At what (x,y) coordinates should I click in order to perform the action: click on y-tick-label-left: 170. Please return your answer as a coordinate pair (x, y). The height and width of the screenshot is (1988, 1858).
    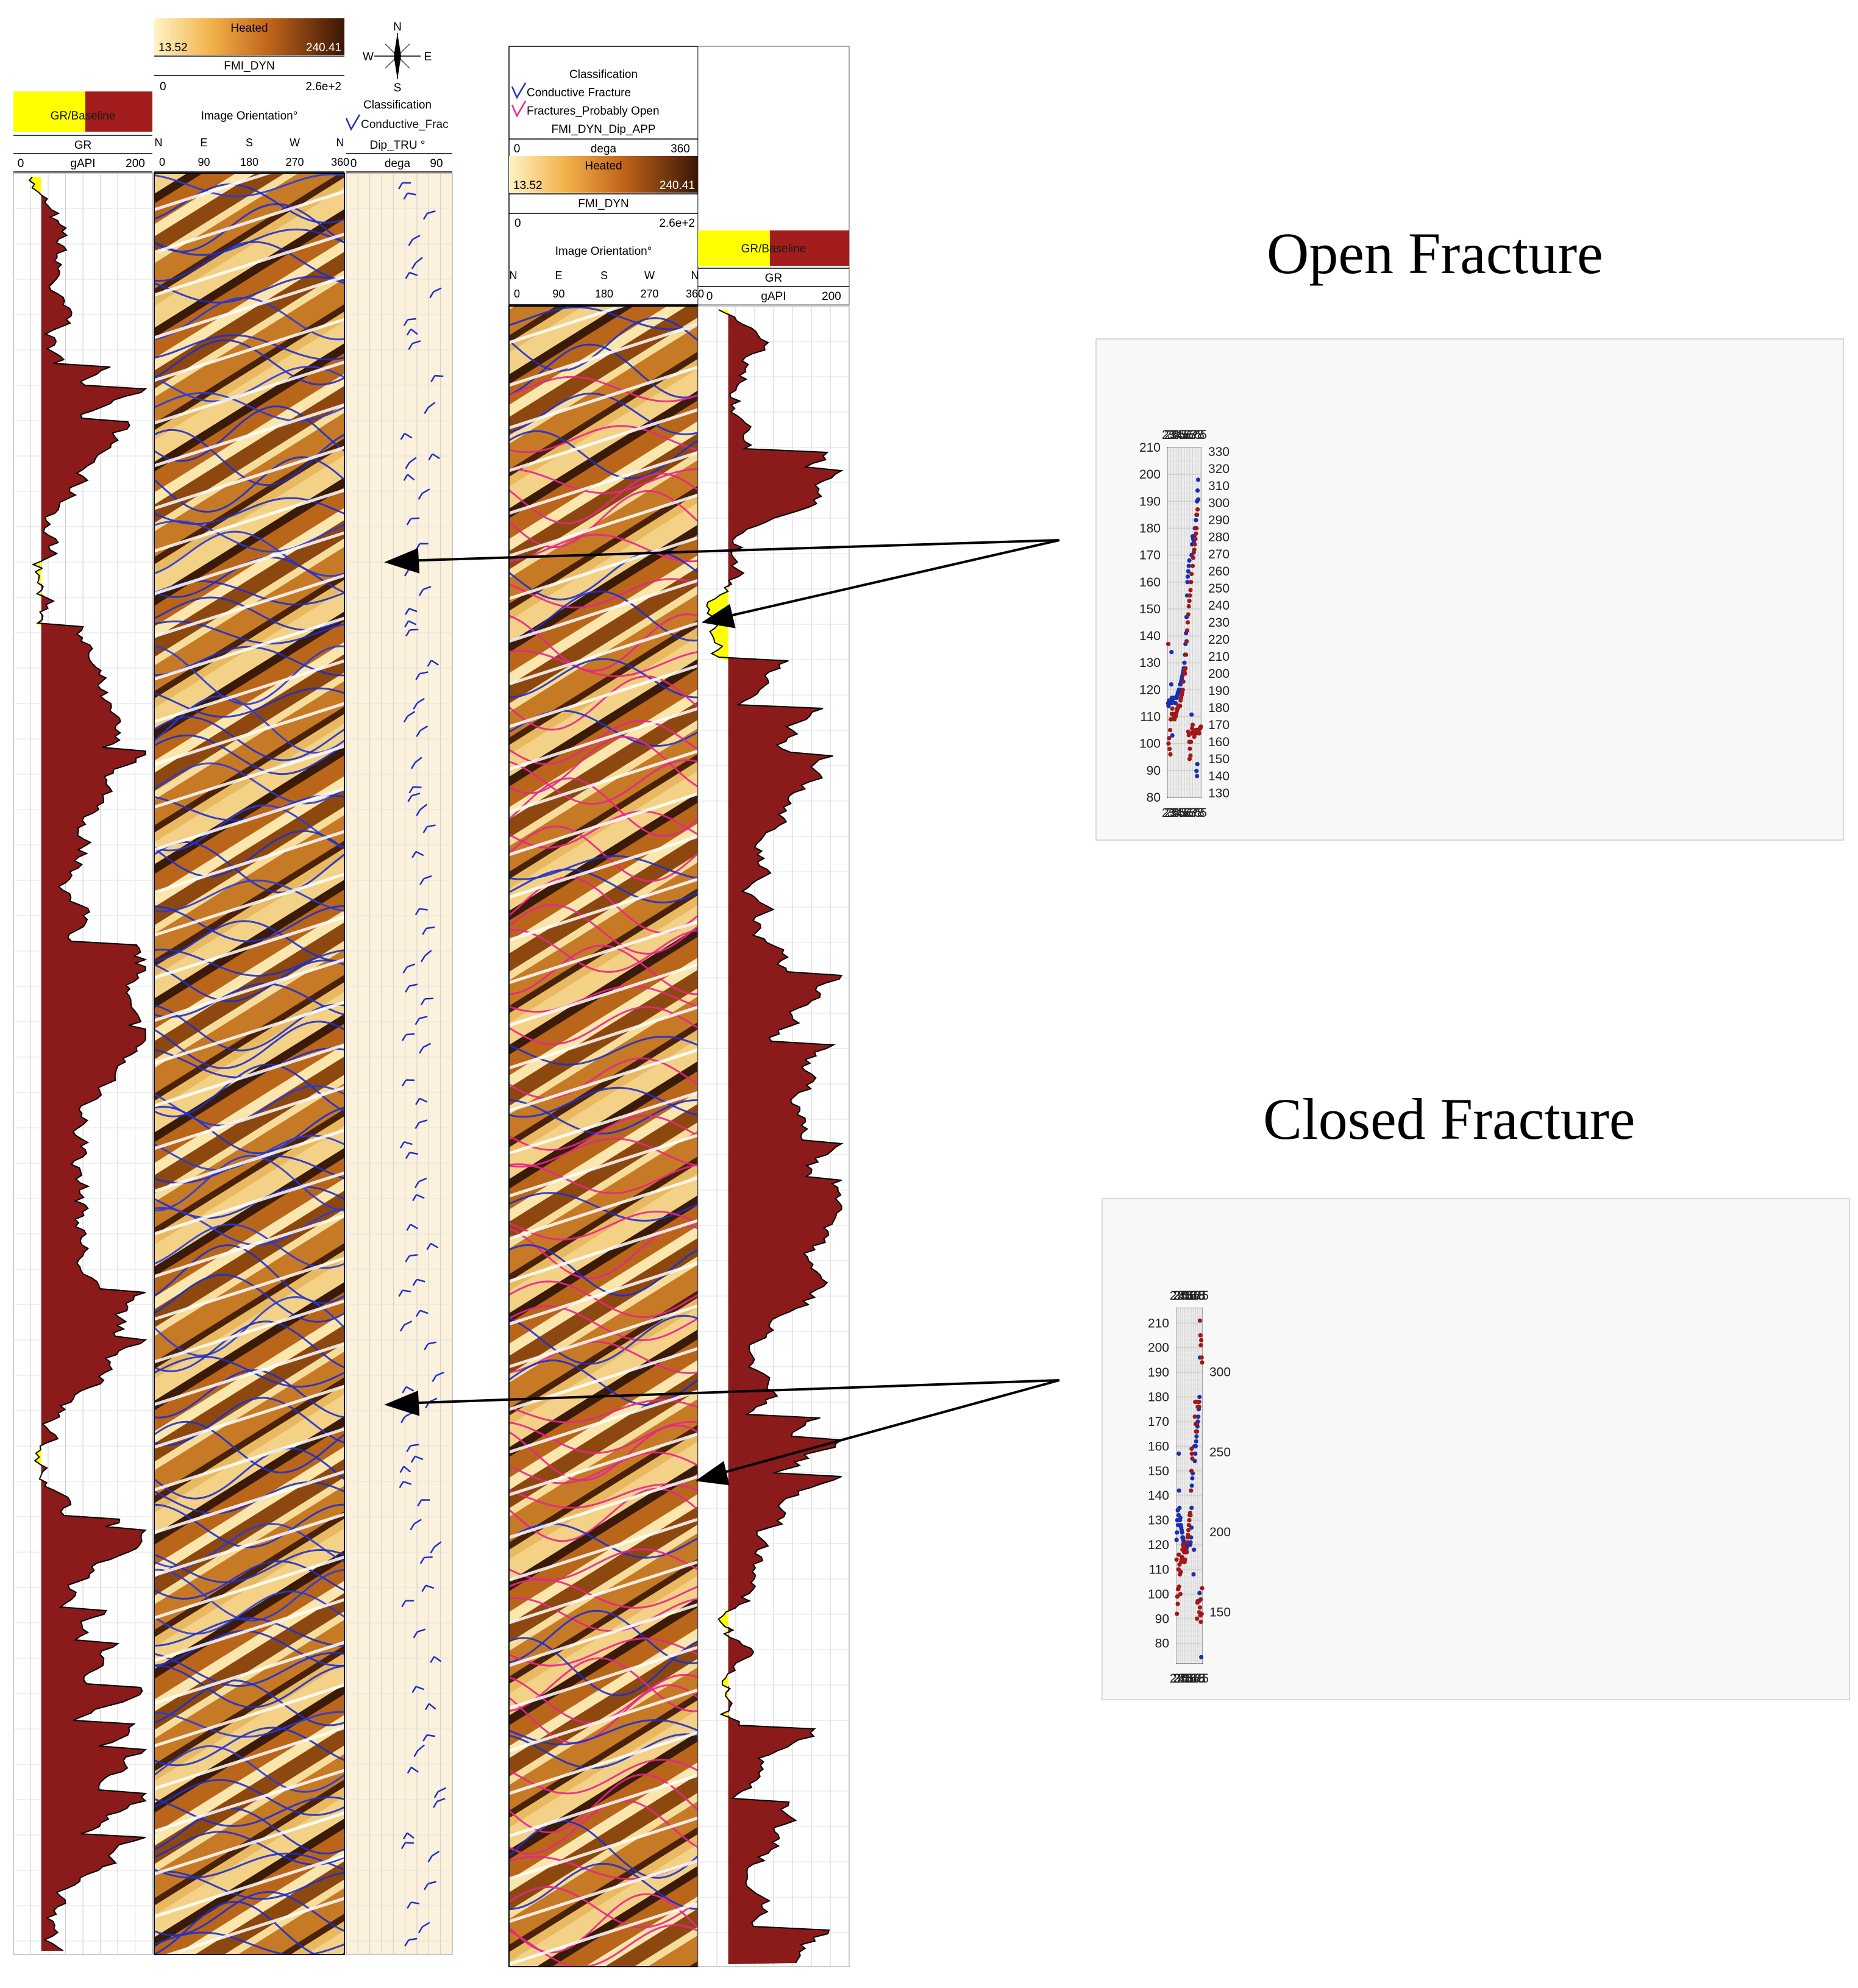
    Looking at the image, I should click on (1158, 1422).